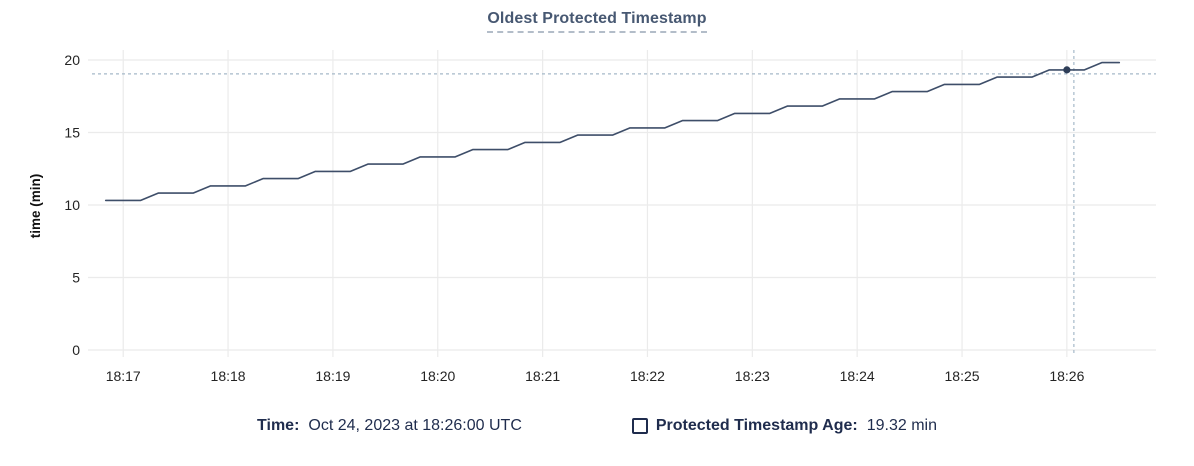  Describe the element at coordinates (756, 425) in the screenshot. I see `legend-series-label: Protected Timestamp Age:` at that location.